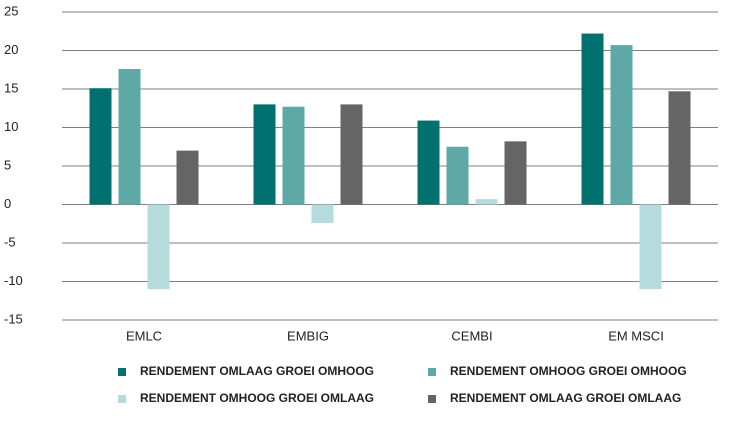 The image size is (732, 433). I want to click on y-tick-label: -10, so click(13, 280).